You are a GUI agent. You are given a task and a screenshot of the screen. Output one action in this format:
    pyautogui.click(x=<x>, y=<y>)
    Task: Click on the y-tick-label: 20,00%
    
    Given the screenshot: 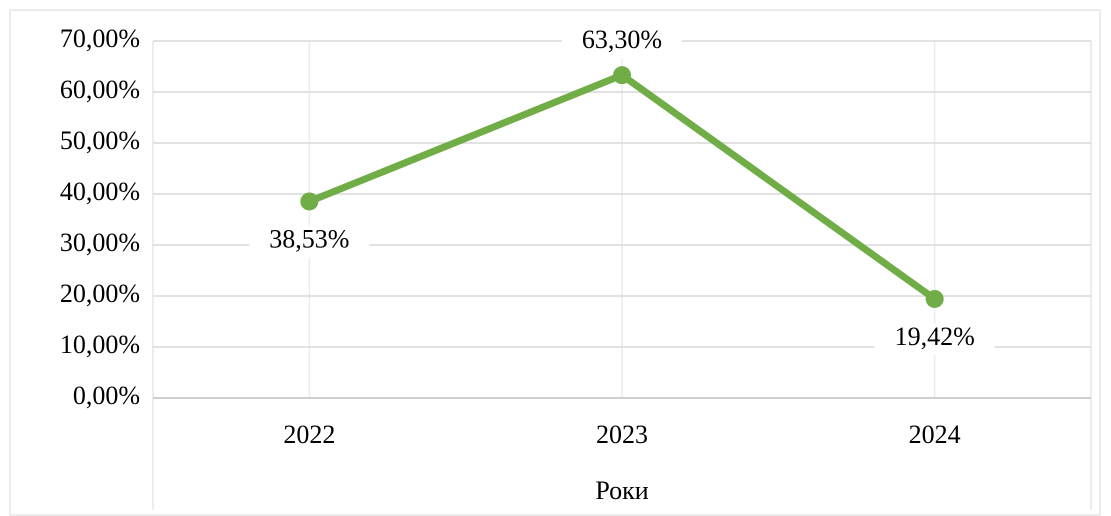 What is the action you would take?
    pyautogui.click(x=100, y=293)
    